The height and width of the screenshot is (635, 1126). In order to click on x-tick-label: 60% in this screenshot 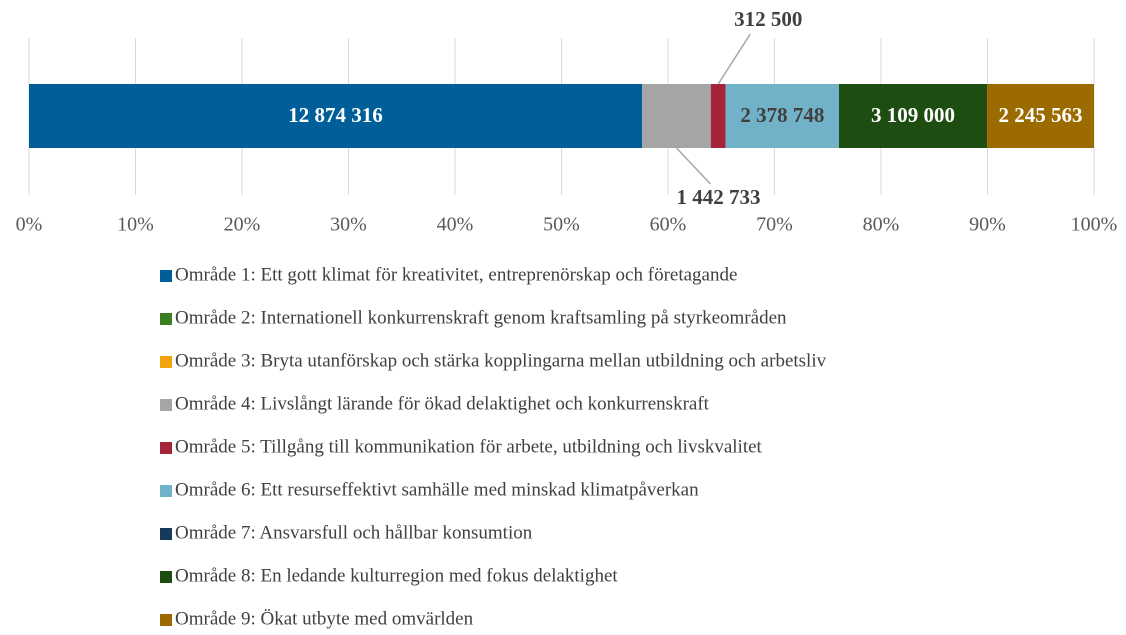, I will do `click(668, 225)`.